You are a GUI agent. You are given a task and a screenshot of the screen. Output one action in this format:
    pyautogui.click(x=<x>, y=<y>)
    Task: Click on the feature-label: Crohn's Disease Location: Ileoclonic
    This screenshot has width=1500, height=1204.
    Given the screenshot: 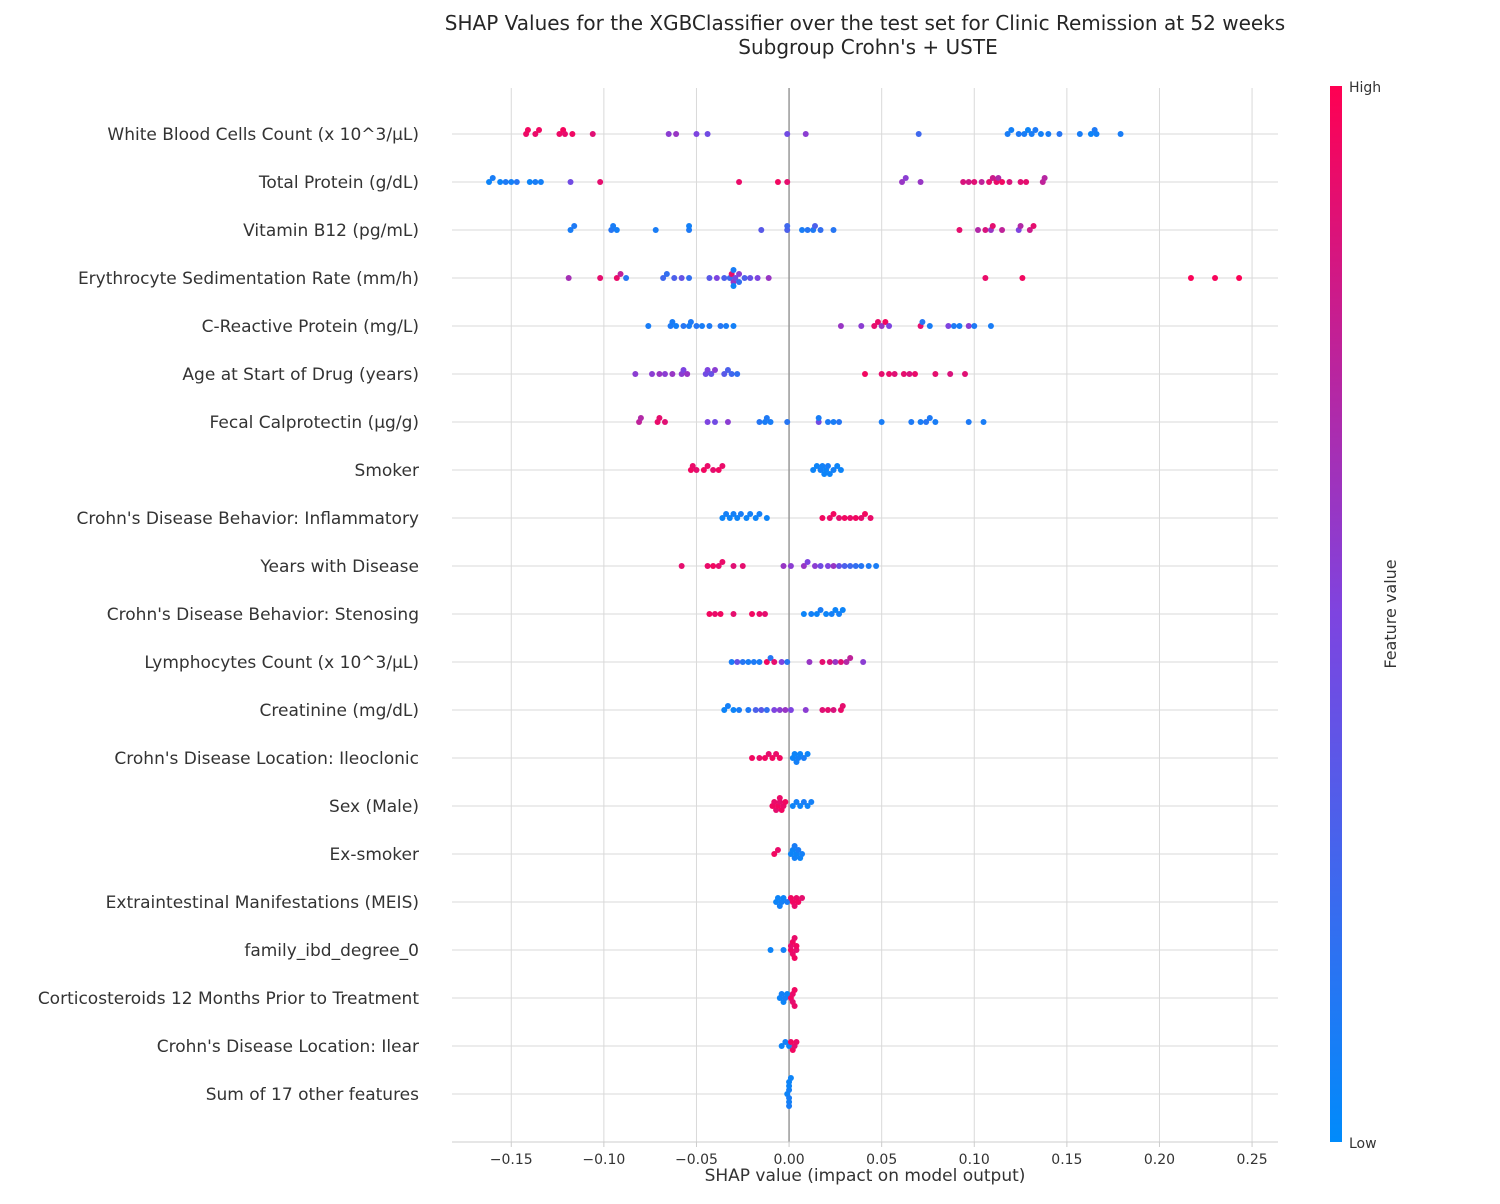 What is the action you would take?
    pyautogui.click(x=266, y=759)
    